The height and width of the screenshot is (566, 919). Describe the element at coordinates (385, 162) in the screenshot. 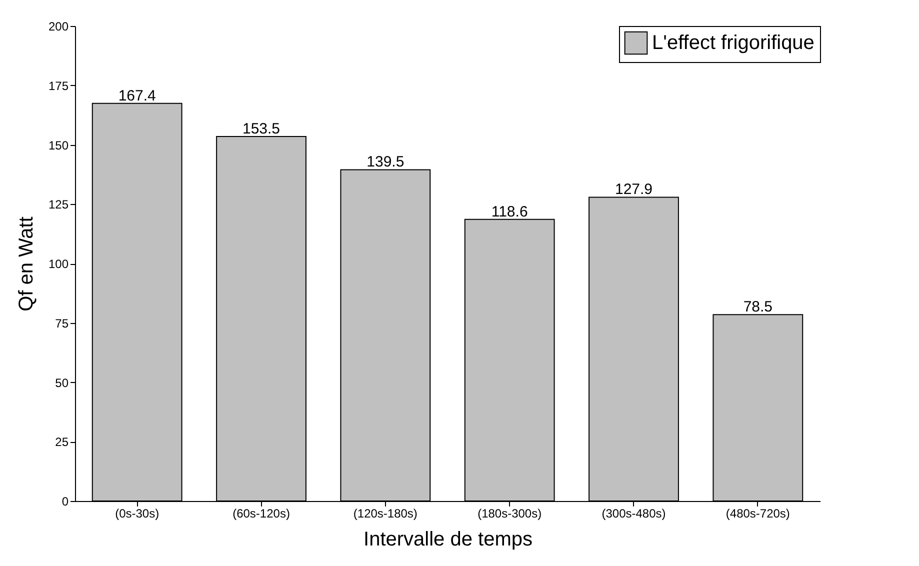

I see `data-label: 139.5` at that location.